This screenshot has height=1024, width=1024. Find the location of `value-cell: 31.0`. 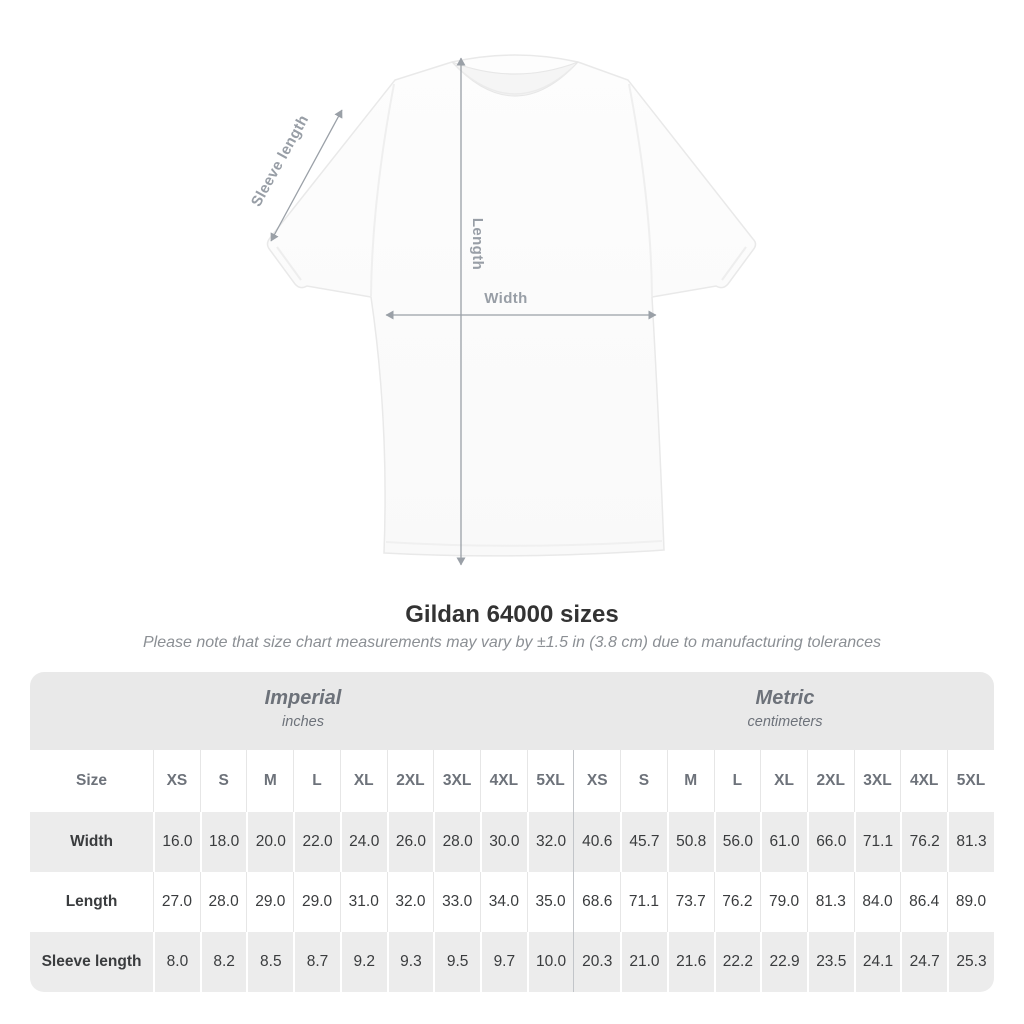

value-cell: 31.0 is located at coordinates (363, 902).